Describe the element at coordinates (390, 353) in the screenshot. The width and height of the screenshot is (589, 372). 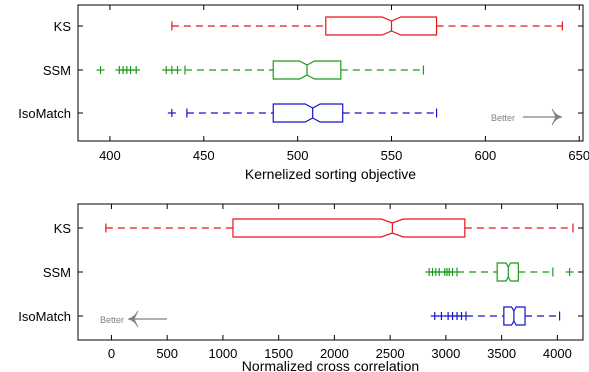
I see `x-tick-label: 2500` at that location.